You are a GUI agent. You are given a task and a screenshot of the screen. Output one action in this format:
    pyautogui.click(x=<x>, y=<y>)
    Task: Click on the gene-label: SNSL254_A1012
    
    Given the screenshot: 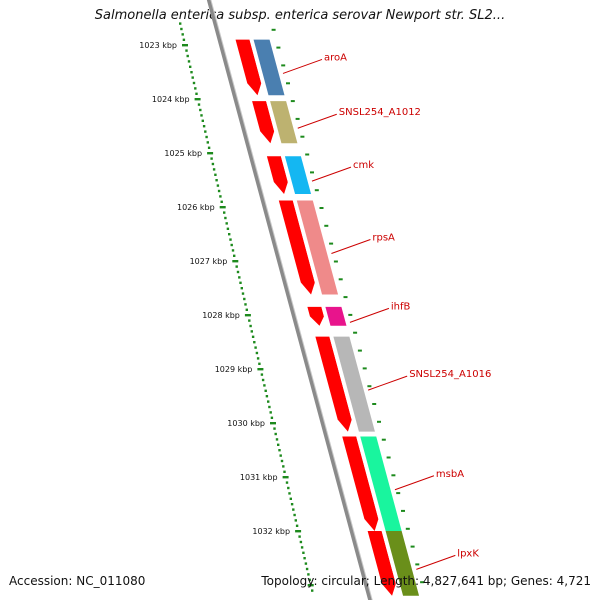 What is the action you would take?
    pyautogui.click(x=380, y=112)
    